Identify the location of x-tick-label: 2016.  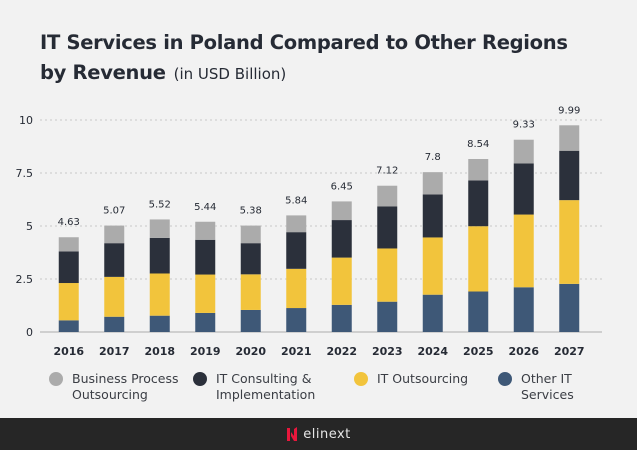
(68, 351).